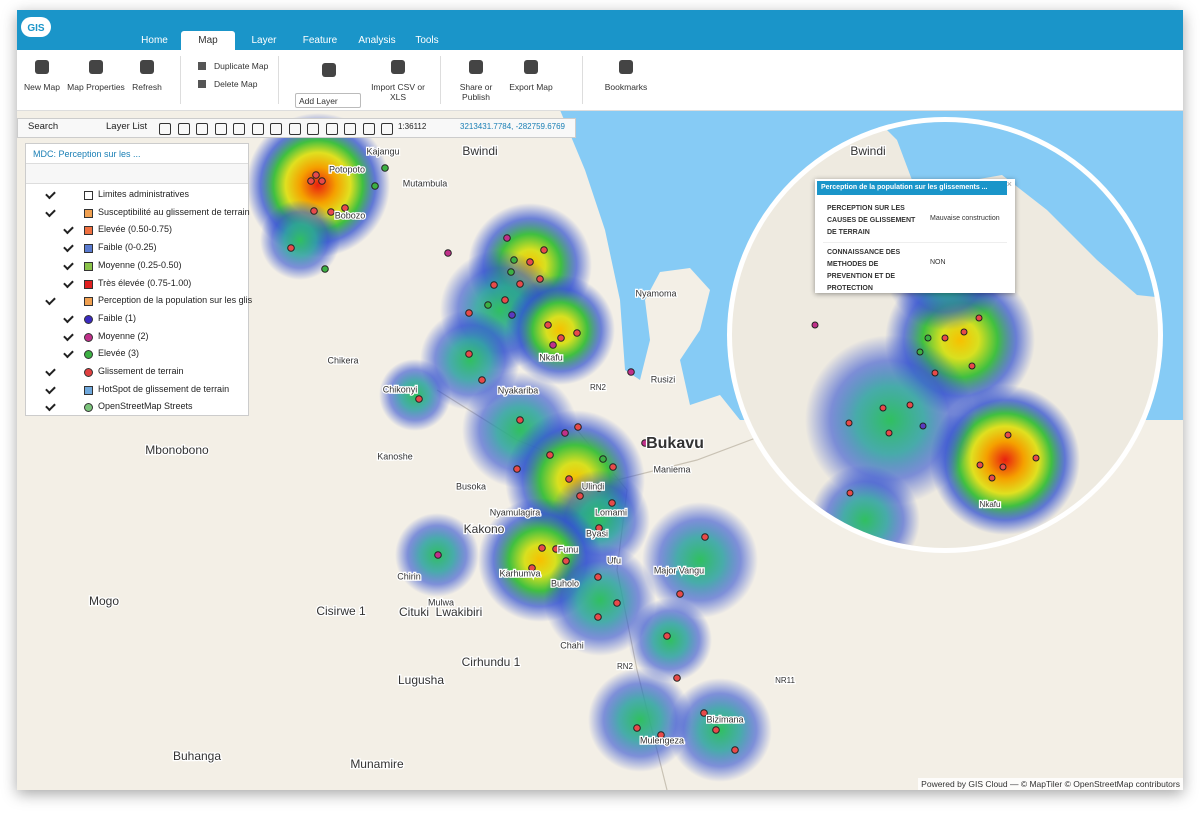 The image size is (1200, 823). What do you see at coordinates (43, 126) in the screenshot?
I see `search: Search` at bounding box center [43, 126].